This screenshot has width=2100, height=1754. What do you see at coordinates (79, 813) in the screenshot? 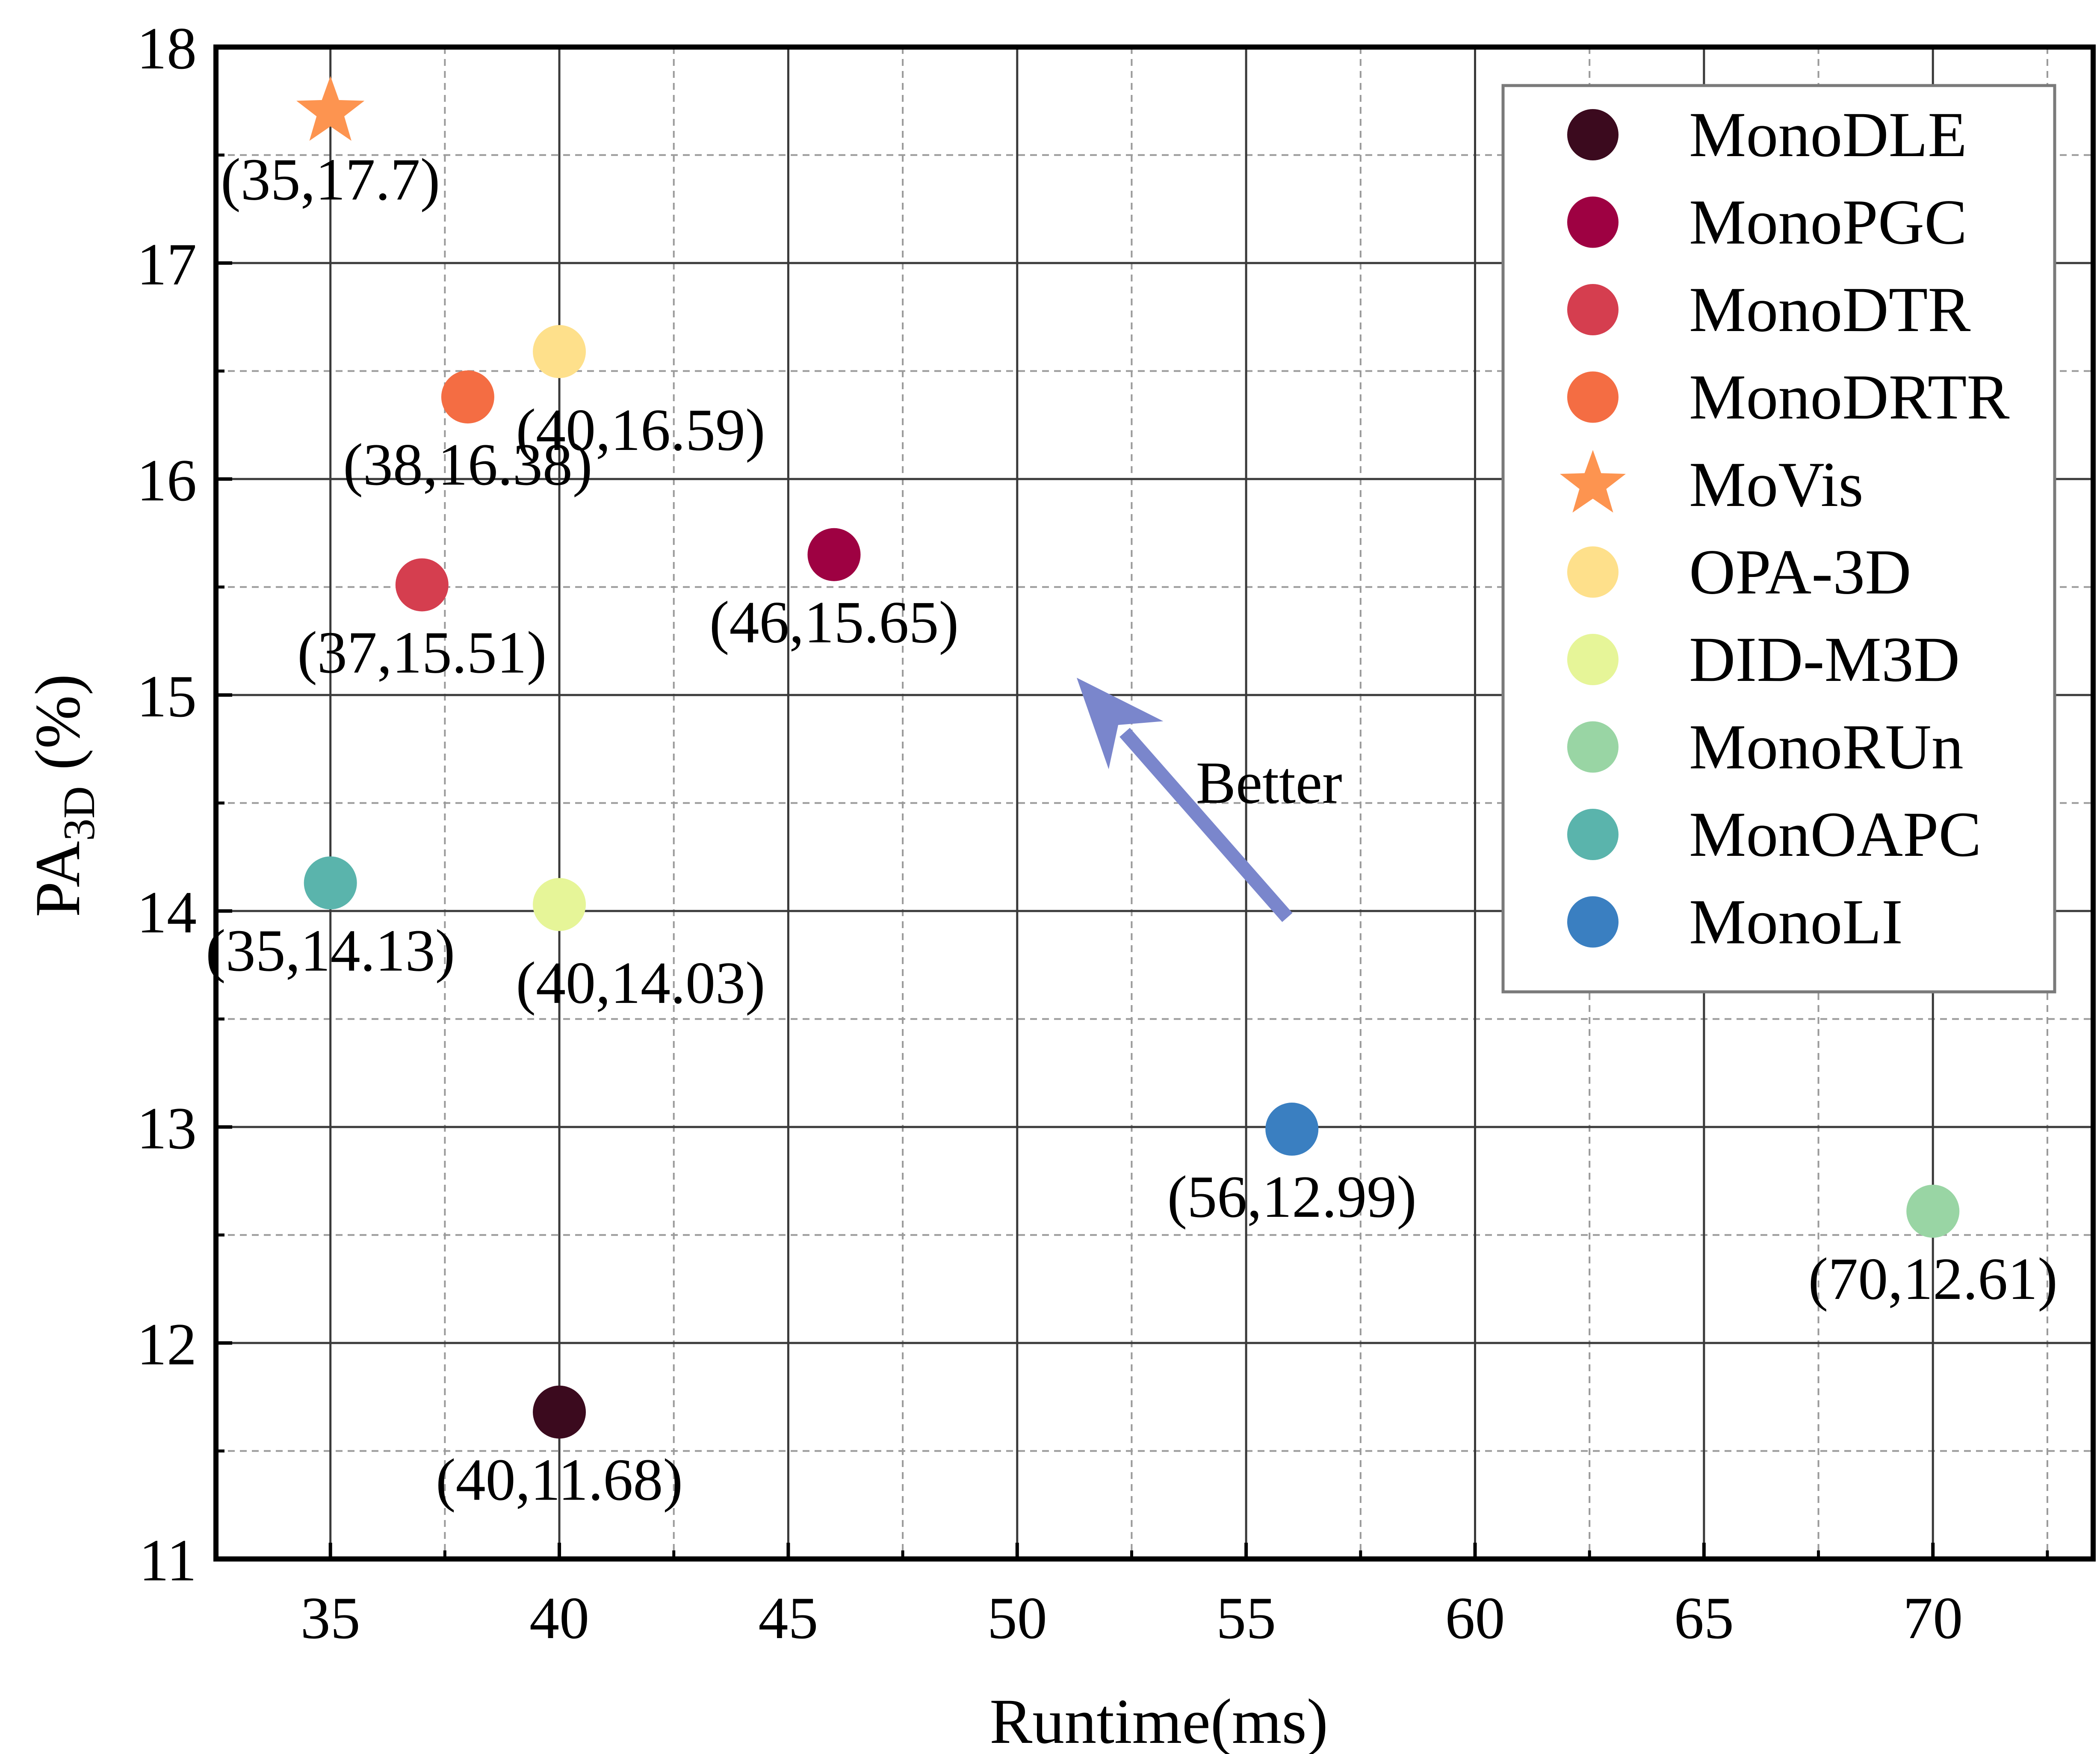
I see `y-axis-label-subscript: 3D` at bounding box center [79, 813].